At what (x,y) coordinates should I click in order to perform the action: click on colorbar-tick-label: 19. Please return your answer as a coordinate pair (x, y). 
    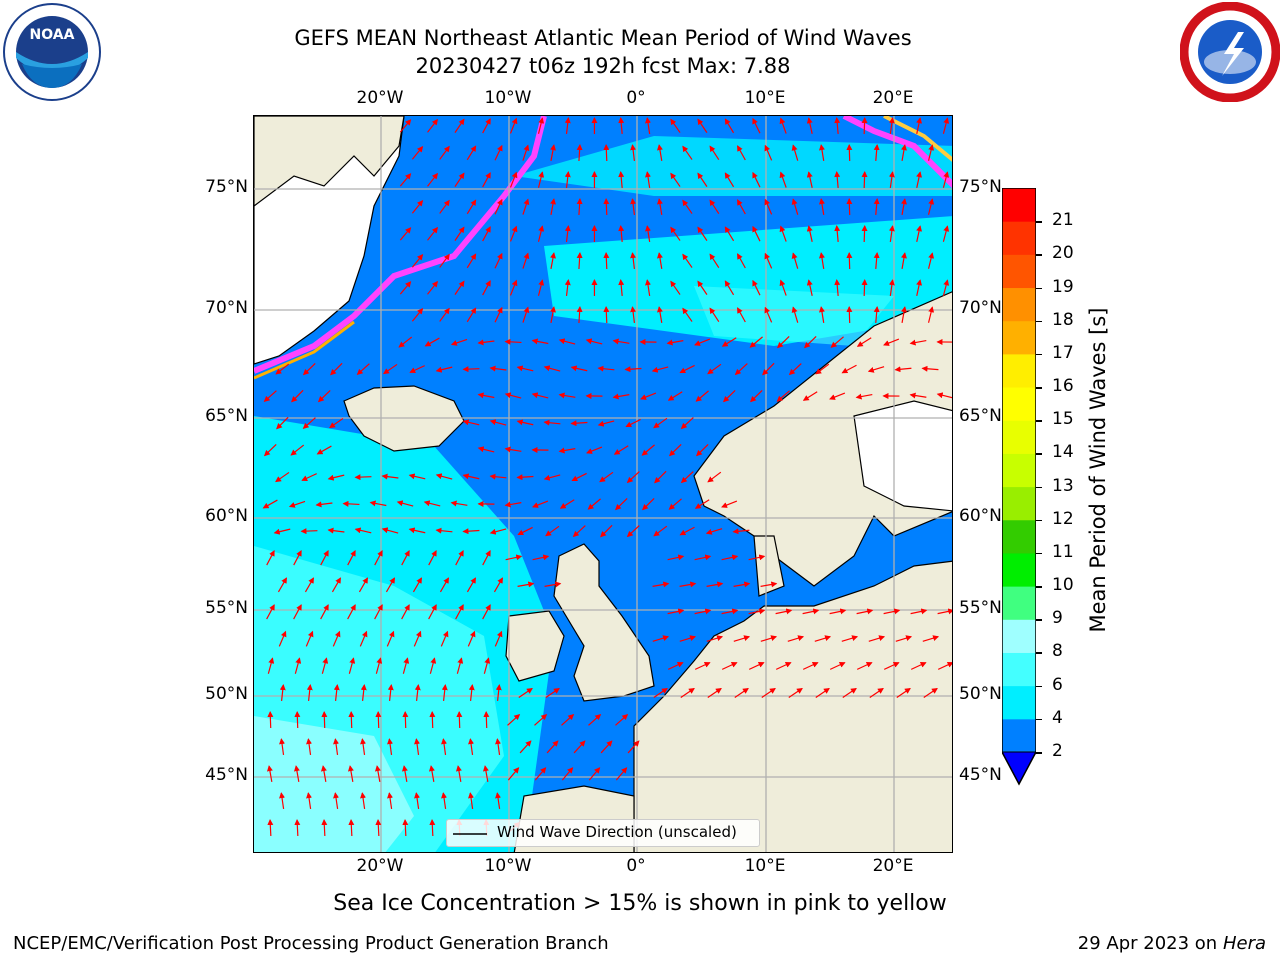
    Looking at the image, I should click on (1063, 286).